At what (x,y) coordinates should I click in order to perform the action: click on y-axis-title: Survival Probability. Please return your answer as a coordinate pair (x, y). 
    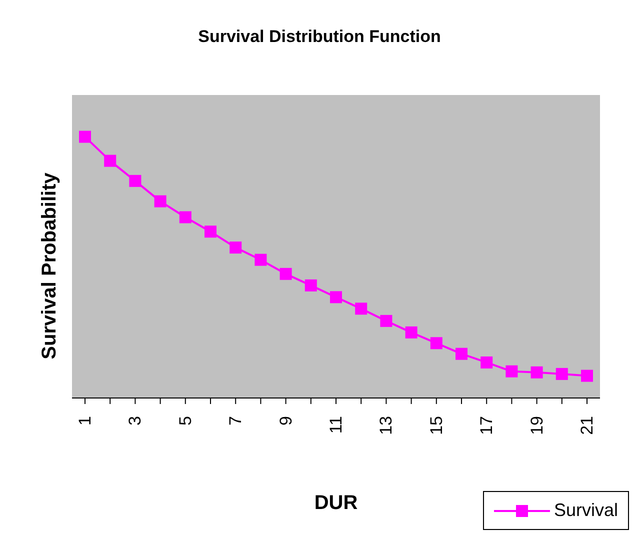
    Looking at the image, I should click on (50, 266).